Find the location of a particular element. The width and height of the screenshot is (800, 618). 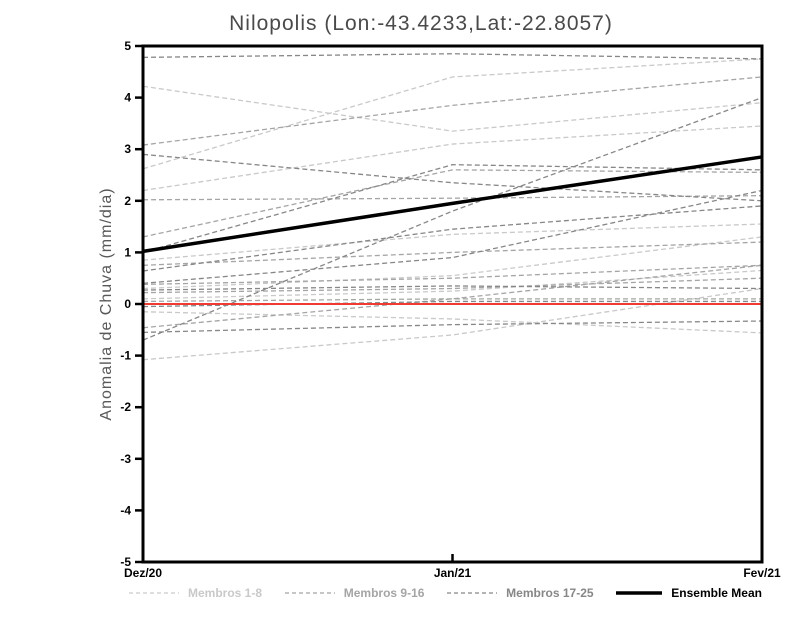

legend-label-membros-1-8: Membros 1-8 is located at coordinates (225, 593).